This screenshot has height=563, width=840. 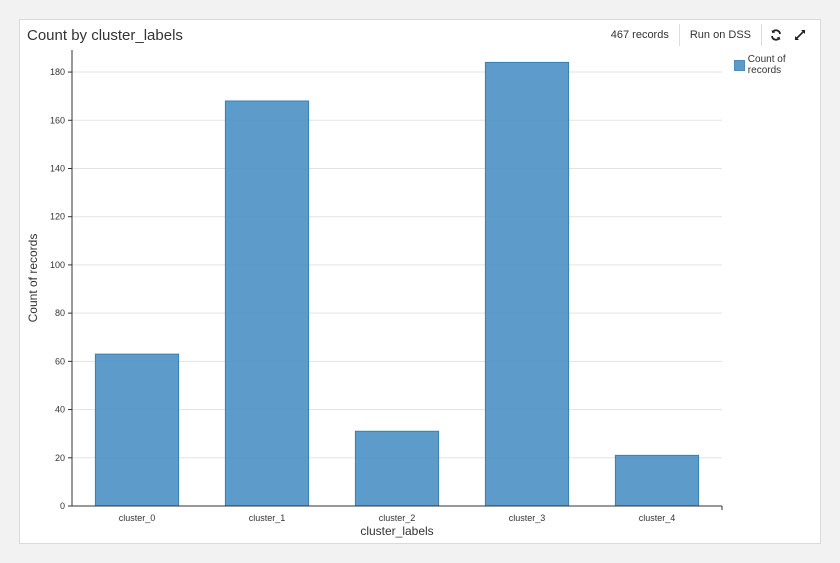 I want to click on chart-legend: Count of records, so click(x=777, y=65).